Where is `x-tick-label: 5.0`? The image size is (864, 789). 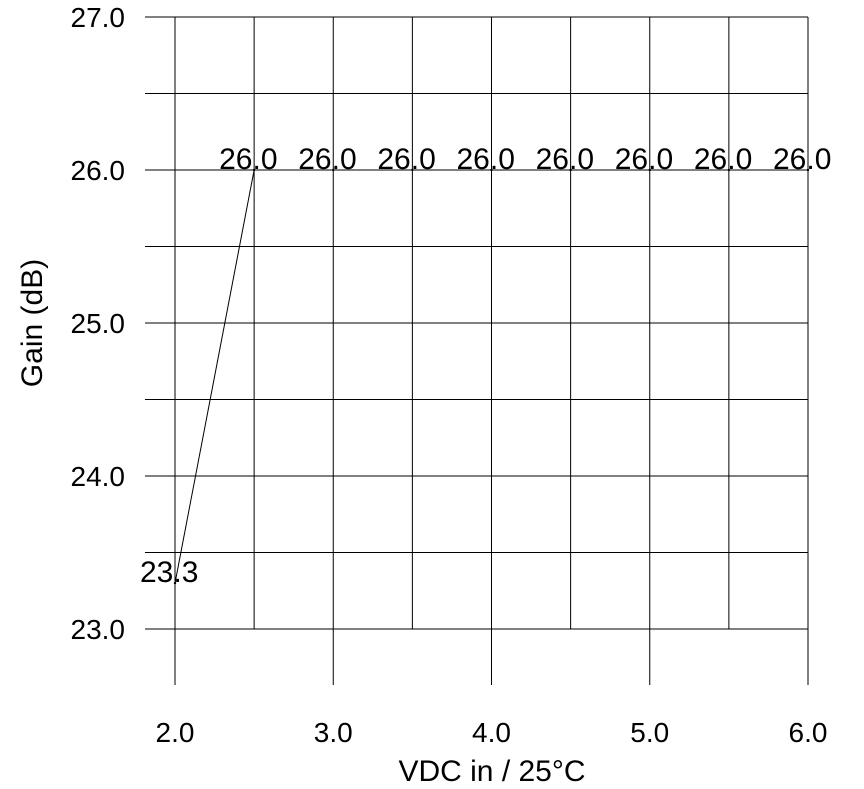
x-tick-label: 5.0 is located at coordinates (649, 732).